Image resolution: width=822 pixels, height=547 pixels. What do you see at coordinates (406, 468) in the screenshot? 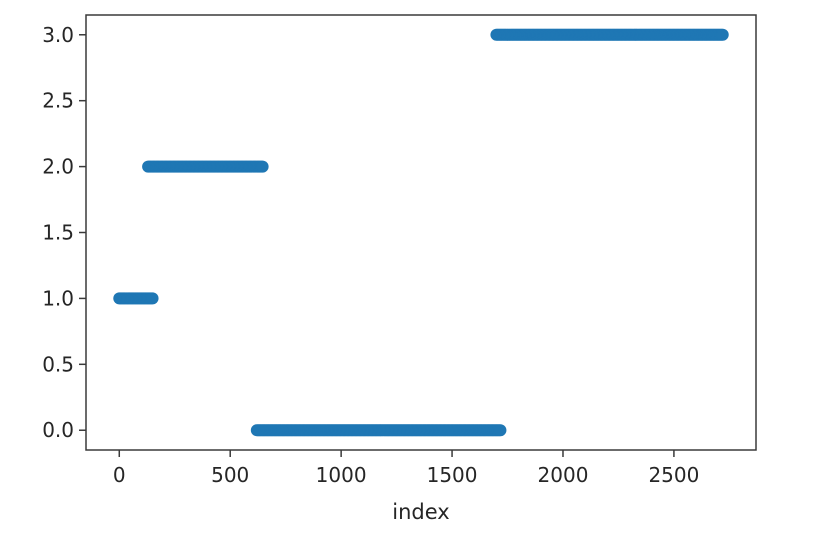
I see `x-axis-ticks: 0 500 1000 1500 2000 2500` at bounding box center [406, 468].